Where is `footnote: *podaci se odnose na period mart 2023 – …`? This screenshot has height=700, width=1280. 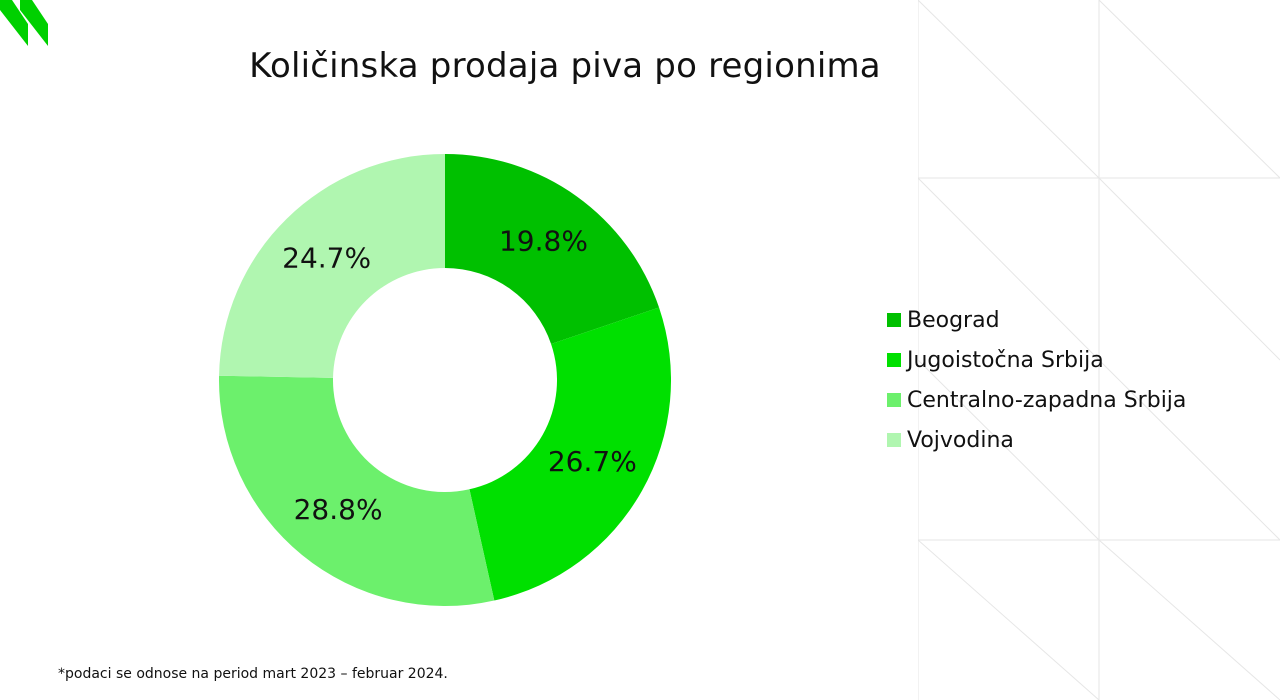 footnote: *podaci se odnose na period mart 2023 – … is located at coordinates (253, 674).